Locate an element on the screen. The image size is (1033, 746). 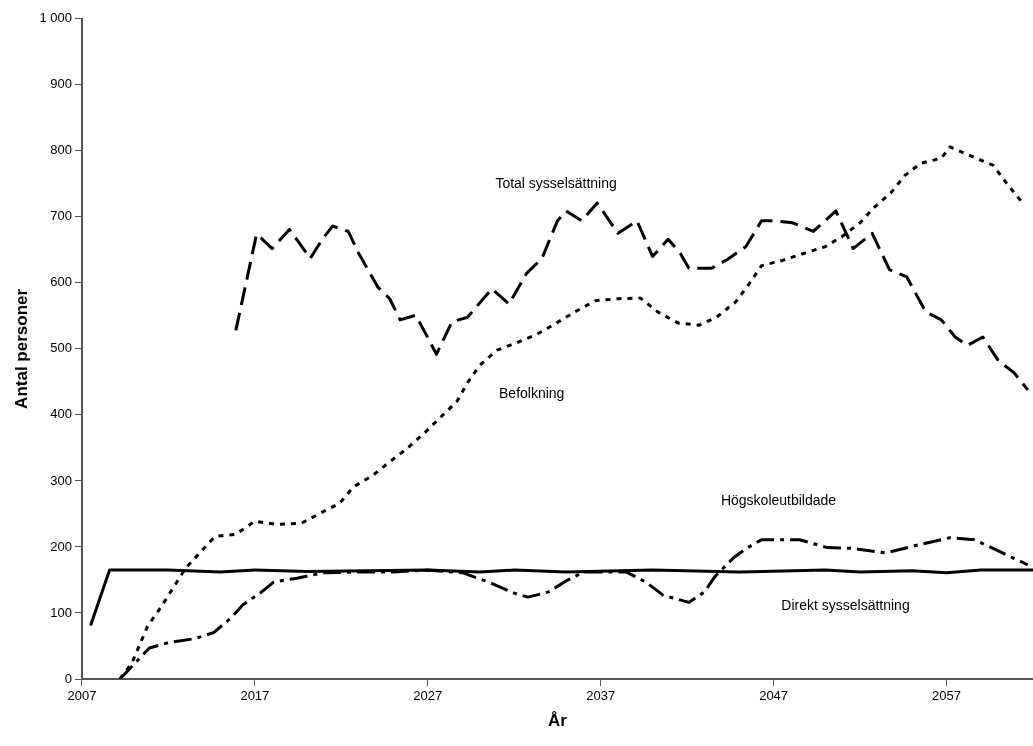
series-label: Direkt sysselsättning is located at coordinates (845, 604).